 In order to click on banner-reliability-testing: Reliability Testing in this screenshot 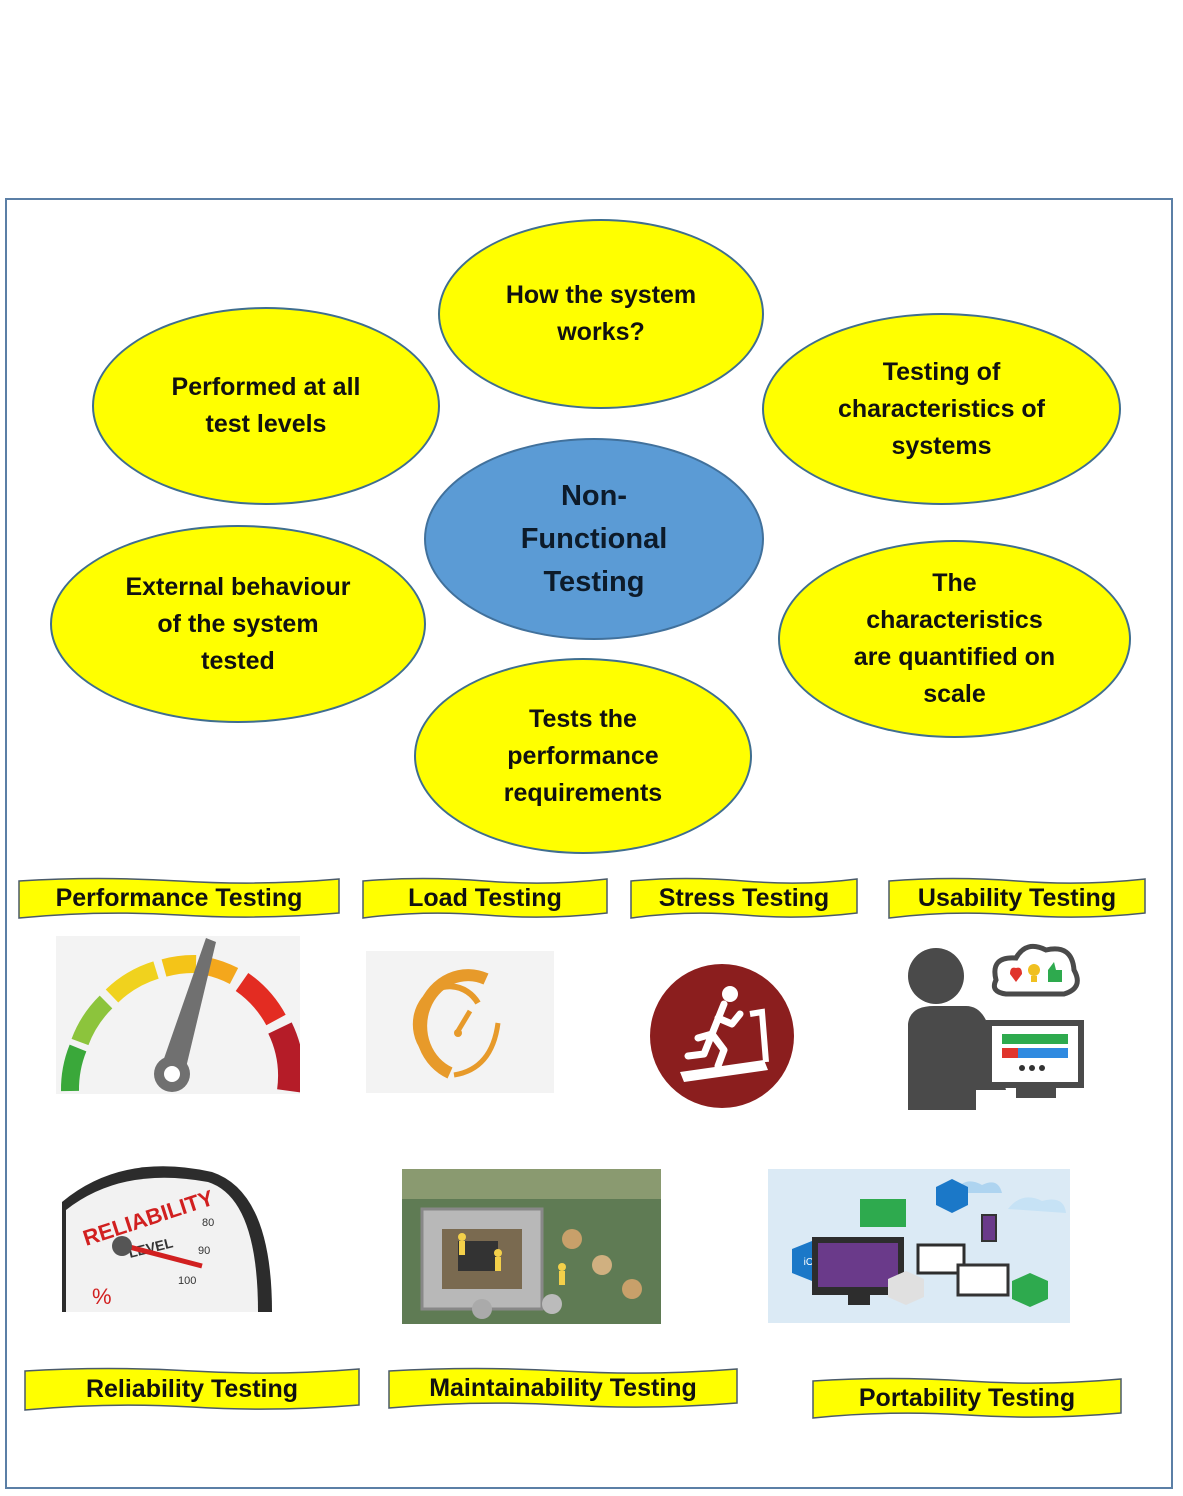, I will do `click(192, 1389)`.